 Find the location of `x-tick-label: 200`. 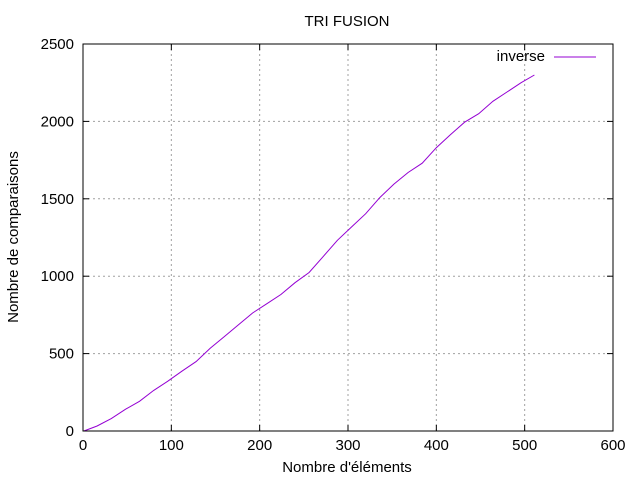

x-tick-label: 200 is located at coordinates (259, 445).